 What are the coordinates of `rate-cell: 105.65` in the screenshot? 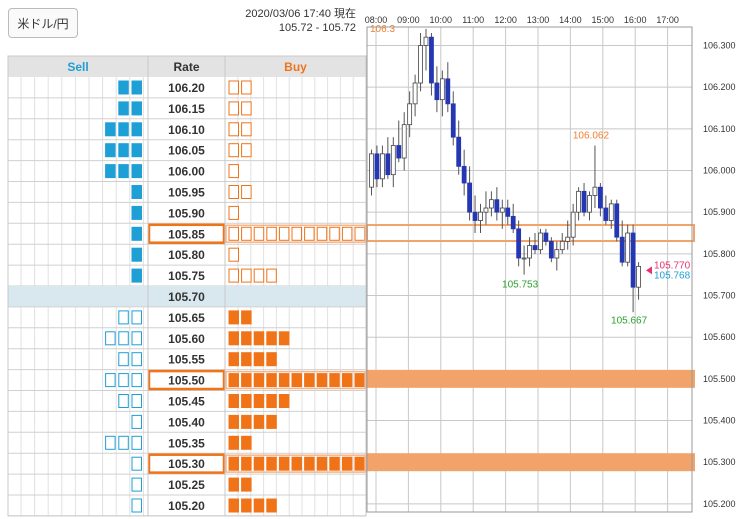 It's located at (186, 318).